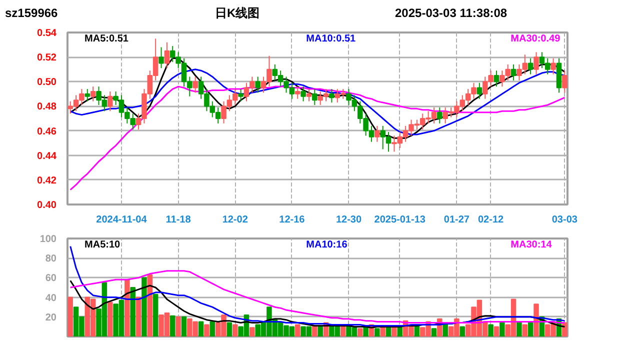  I want to click on x-tick-label: 03-03, so click(565, 220).